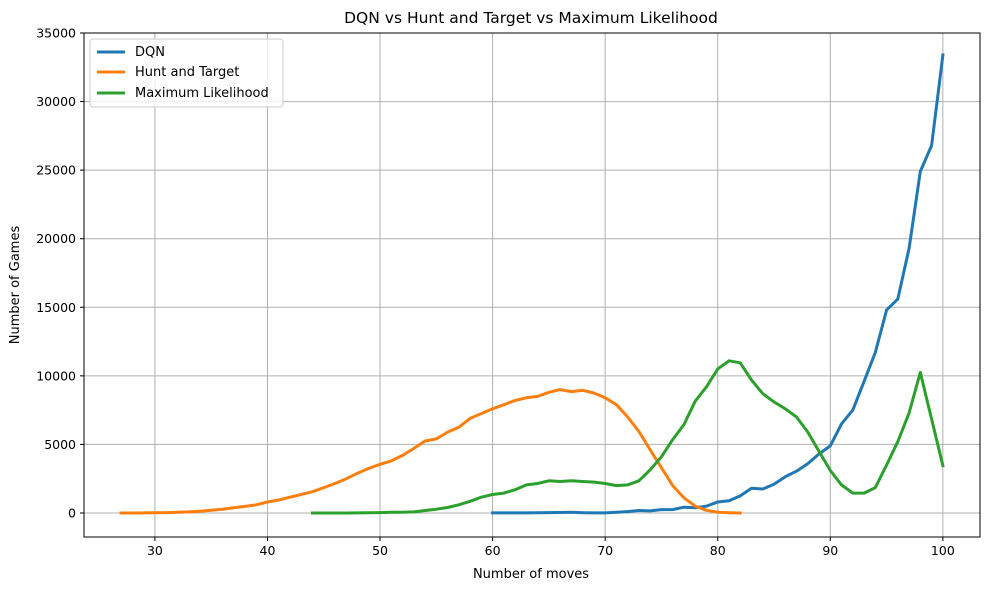 This screenshot has width=989, height=590. Describe the element at coordinates (56, 101) in the screenshot. I see `y-tick-label: 30000` at that location.